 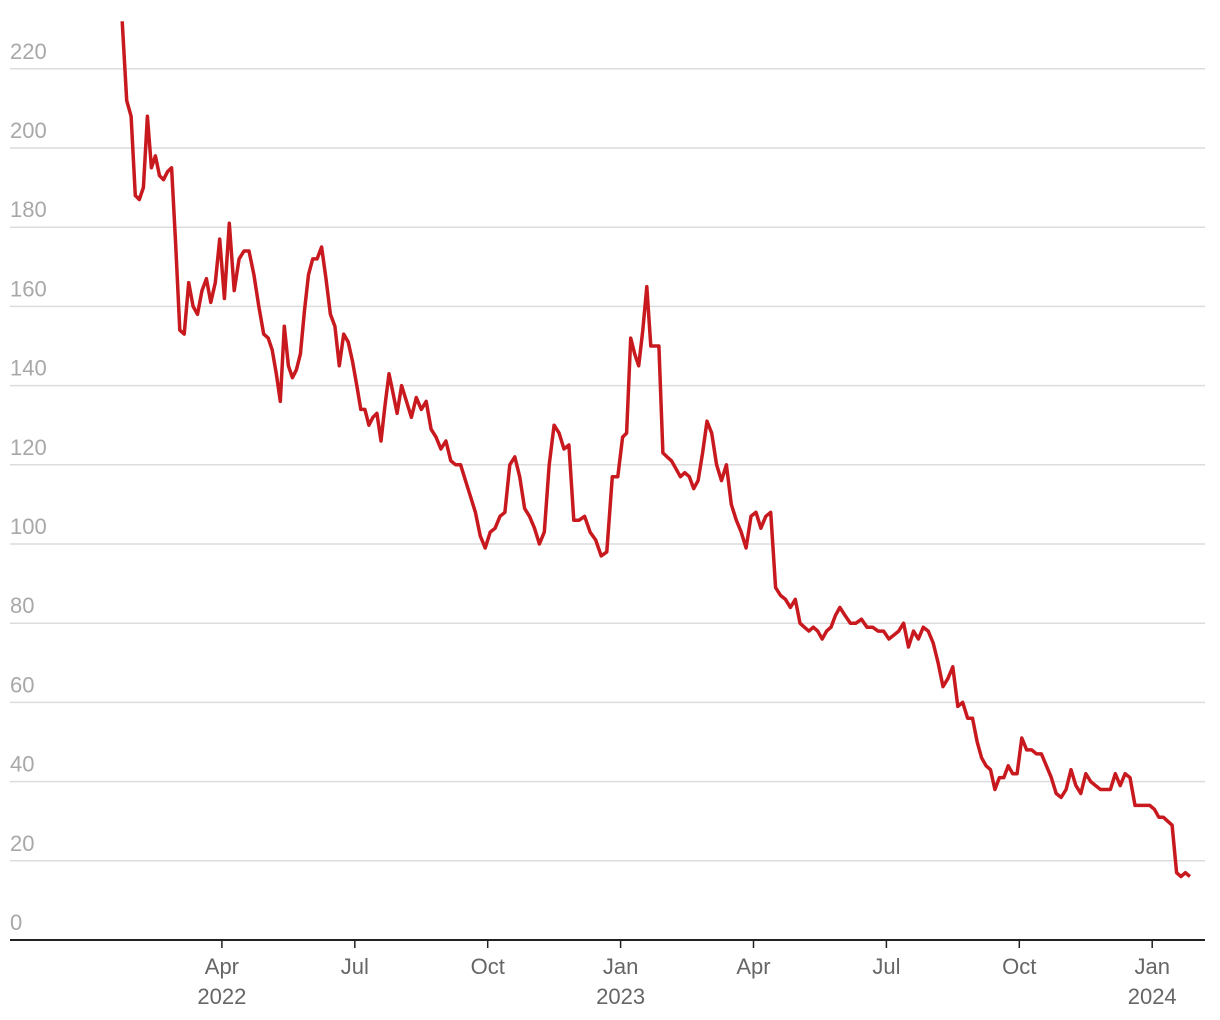 I want to click on y-tick-label: 160, so click(x=28, y=288).